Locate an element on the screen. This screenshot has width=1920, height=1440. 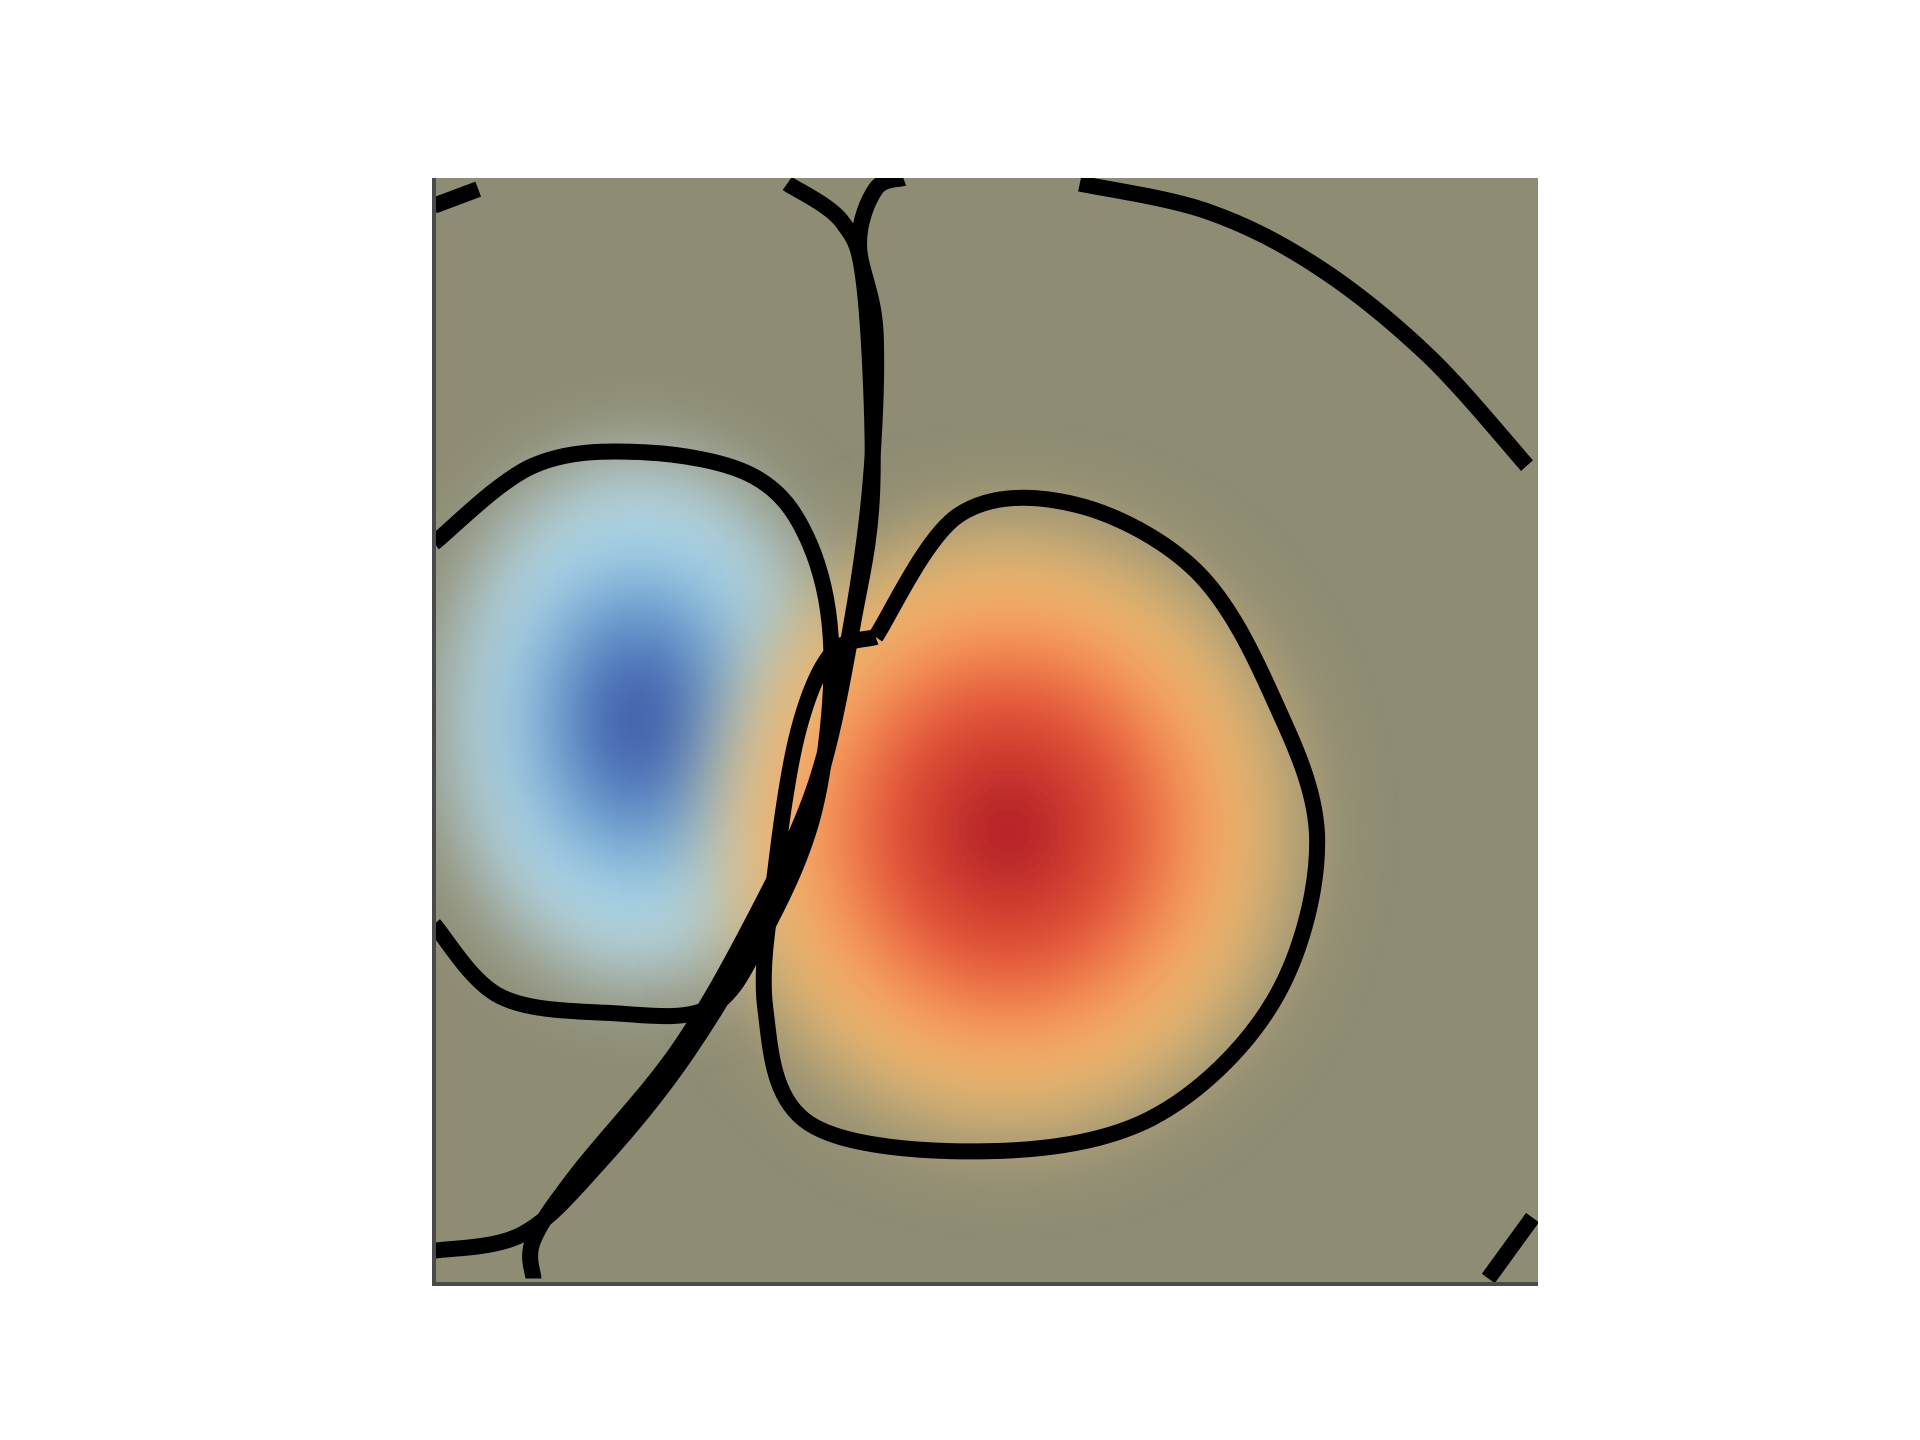
positive-lobe is located at coordinates (1008, 830).